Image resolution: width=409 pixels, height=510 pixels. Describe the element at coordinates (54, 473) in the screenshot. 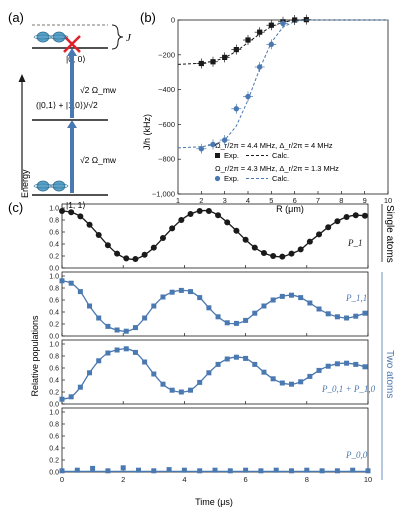

I see `panel-c-ytick-label: 0.0` at that location.